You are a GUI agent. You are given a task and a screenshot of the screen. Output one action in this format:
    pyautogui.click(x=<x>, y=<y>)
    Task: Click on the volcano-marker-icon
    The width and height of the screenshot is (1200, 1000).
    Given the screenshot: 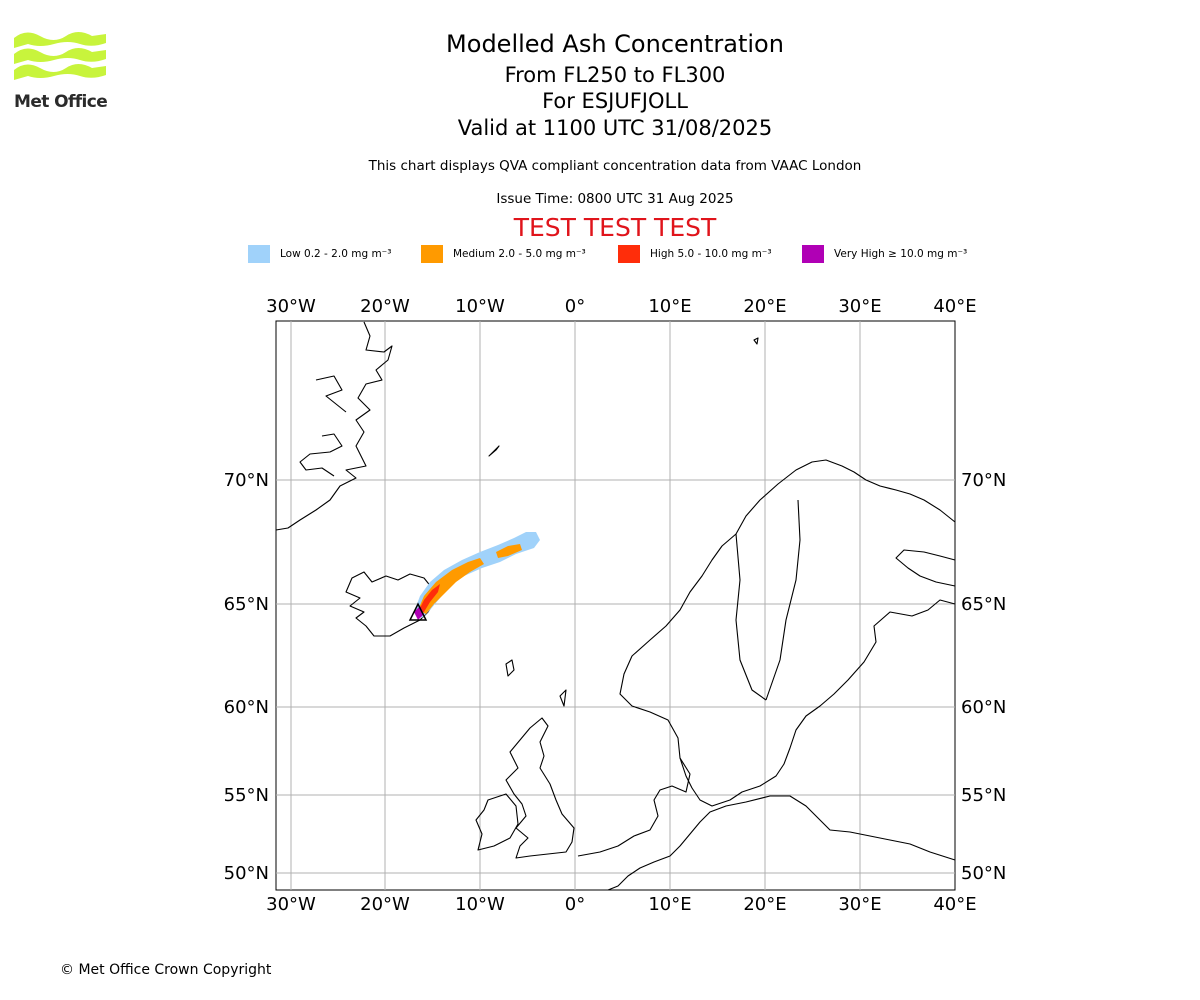 What is the action you would take?
    pyautogui.click(x=418, y=611)
    